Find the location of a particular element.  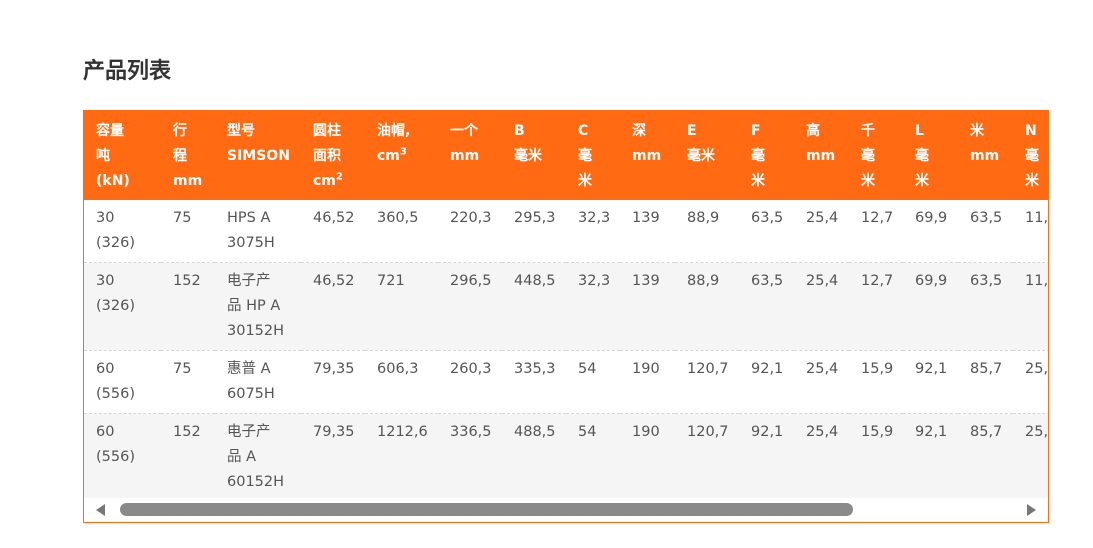

table-cell: 54 is located at coordinates (593, 382).